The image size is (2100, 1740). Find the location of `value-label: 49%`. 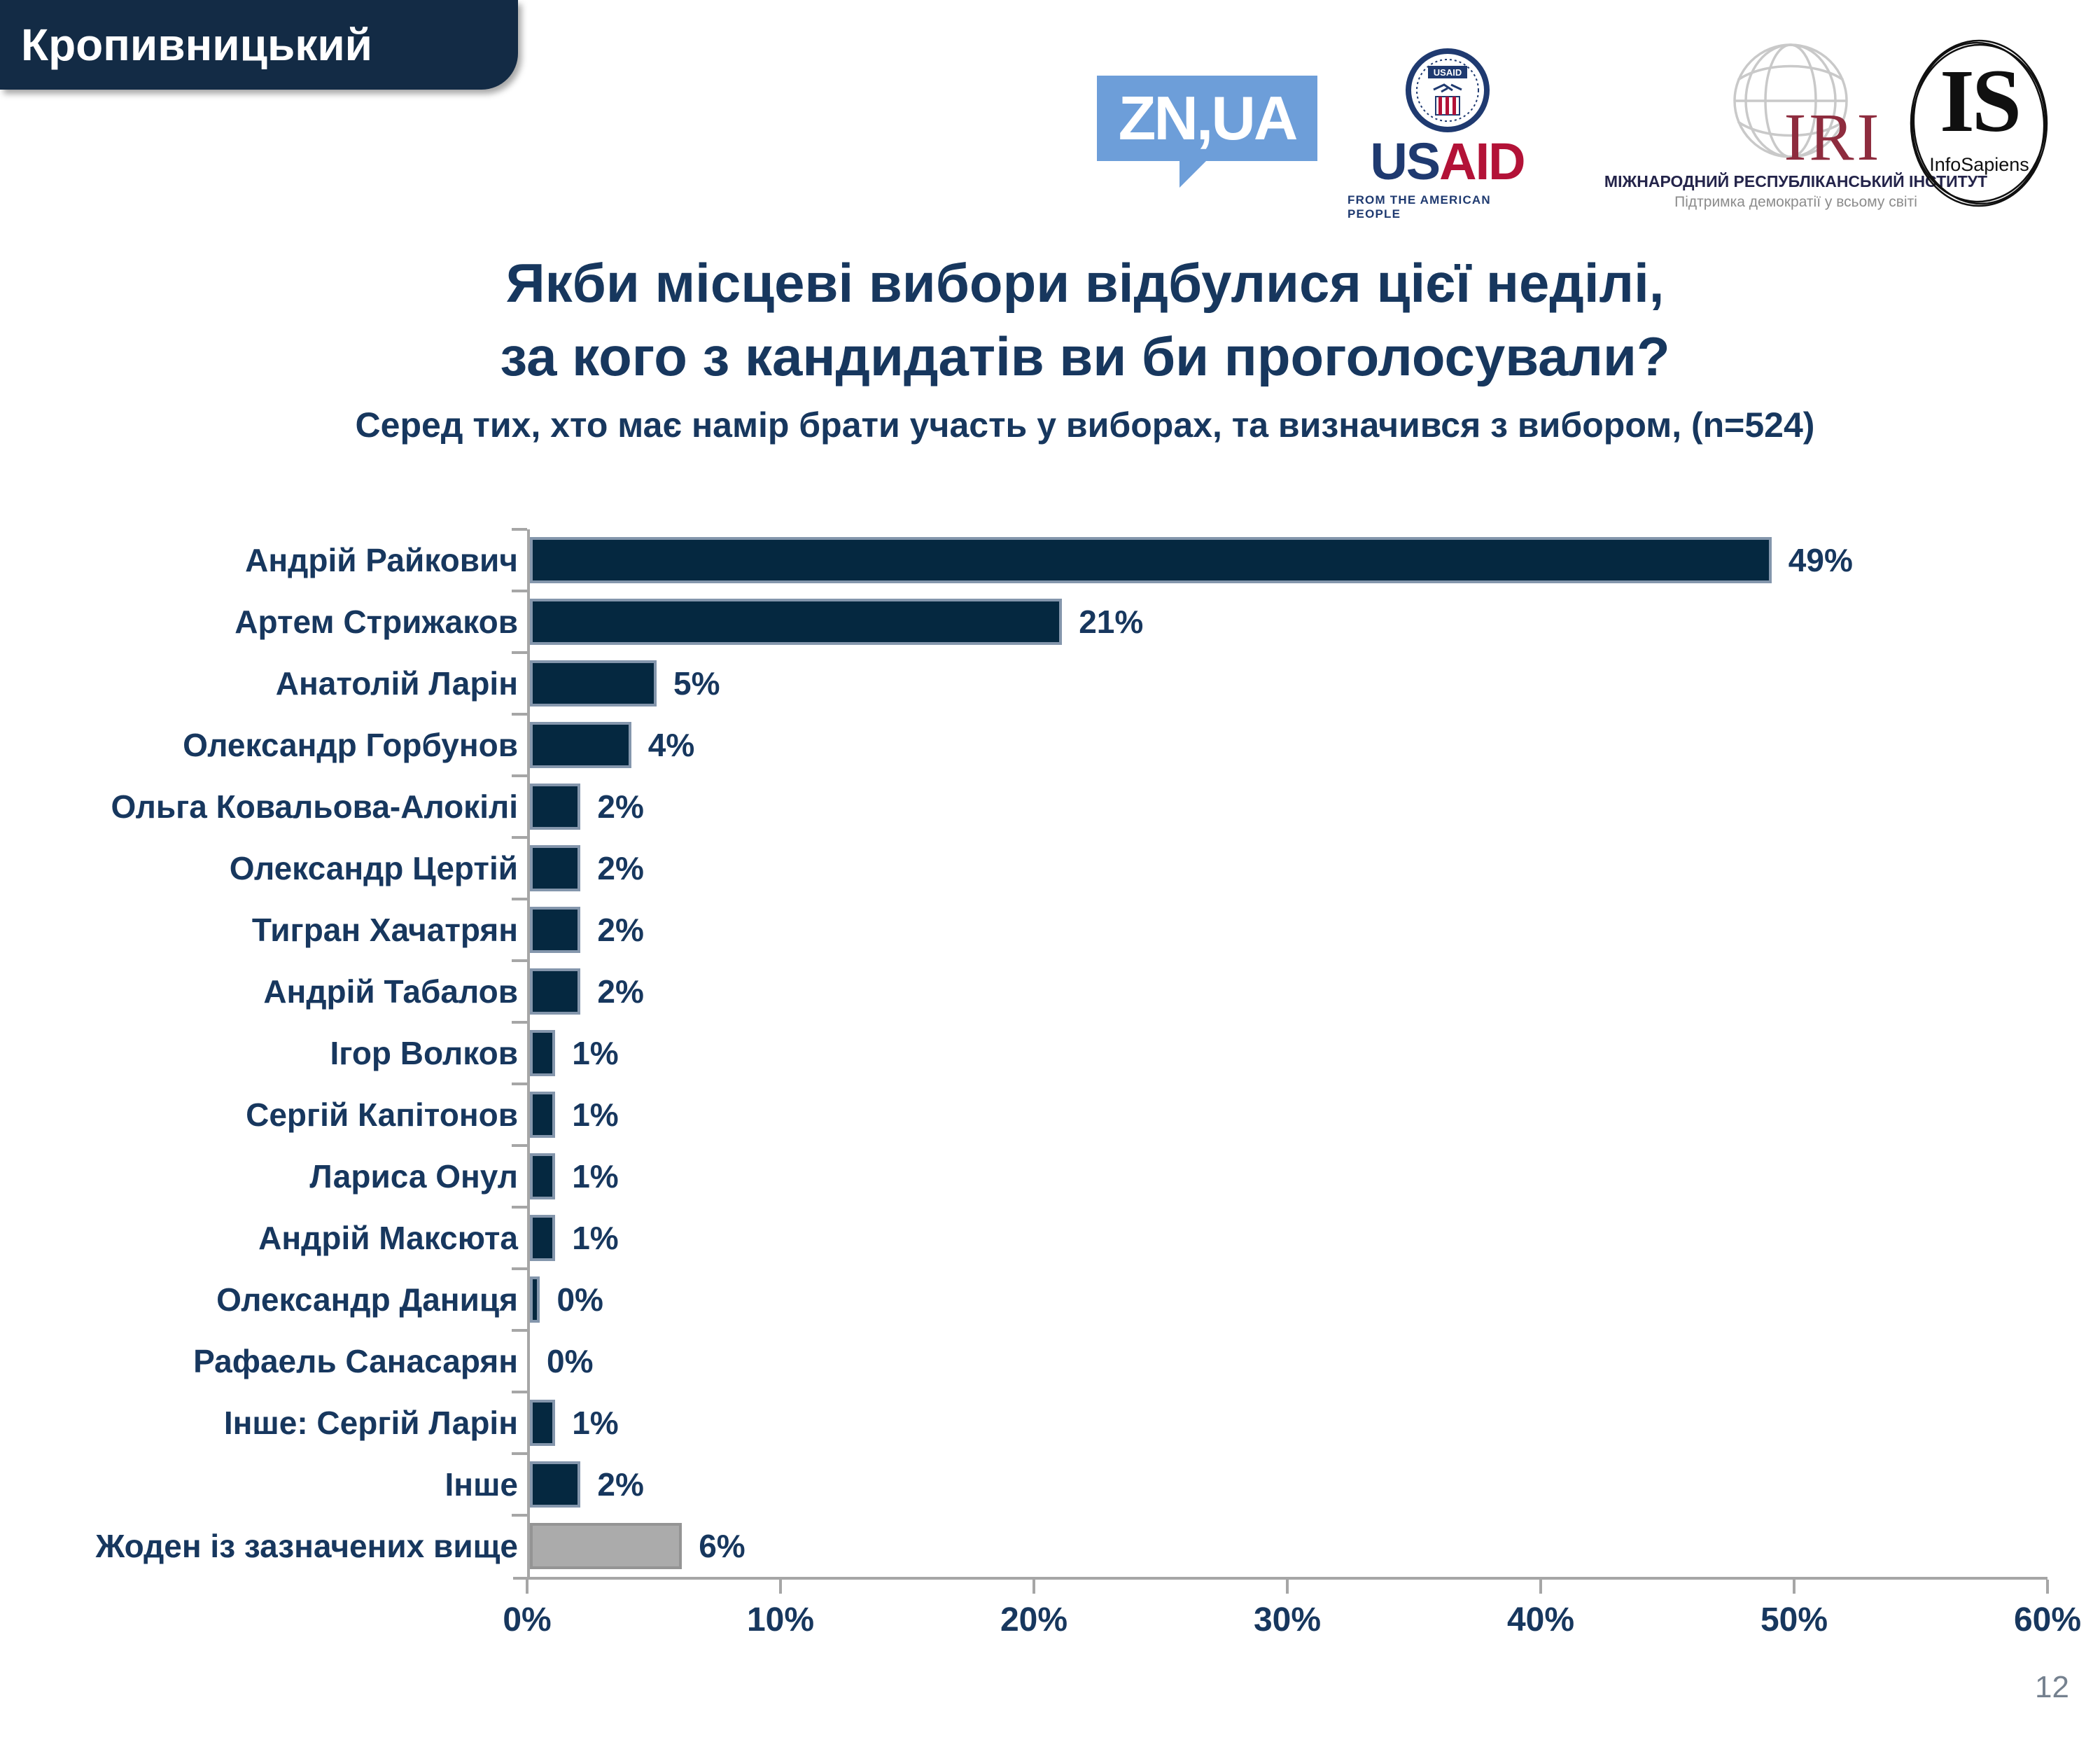

value-label: 49% is located at coordinates (1820, 560).